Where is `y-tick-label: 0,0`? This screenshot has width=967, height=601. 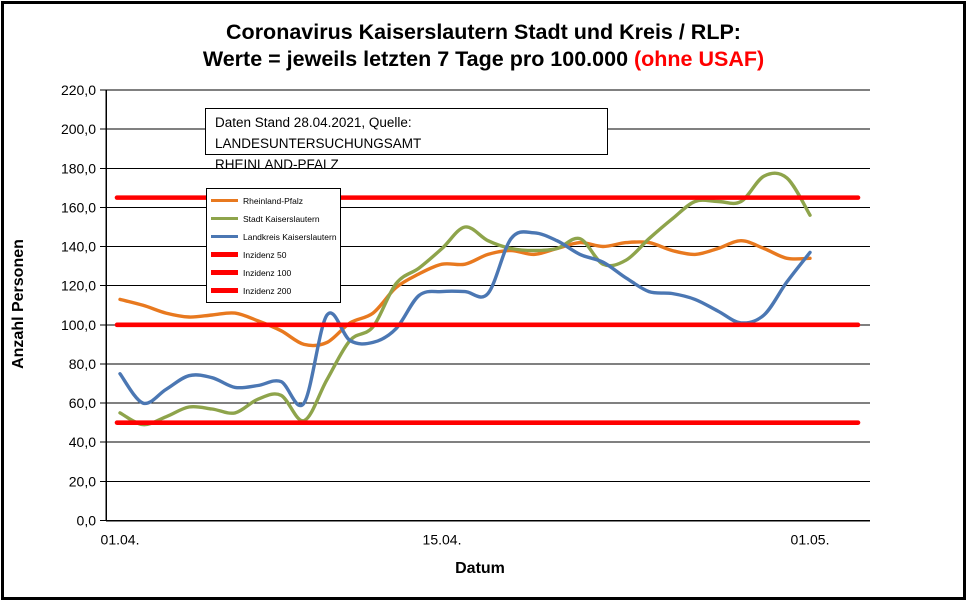
y-tick-label: 0,0 is located at coordinates (87, 521).